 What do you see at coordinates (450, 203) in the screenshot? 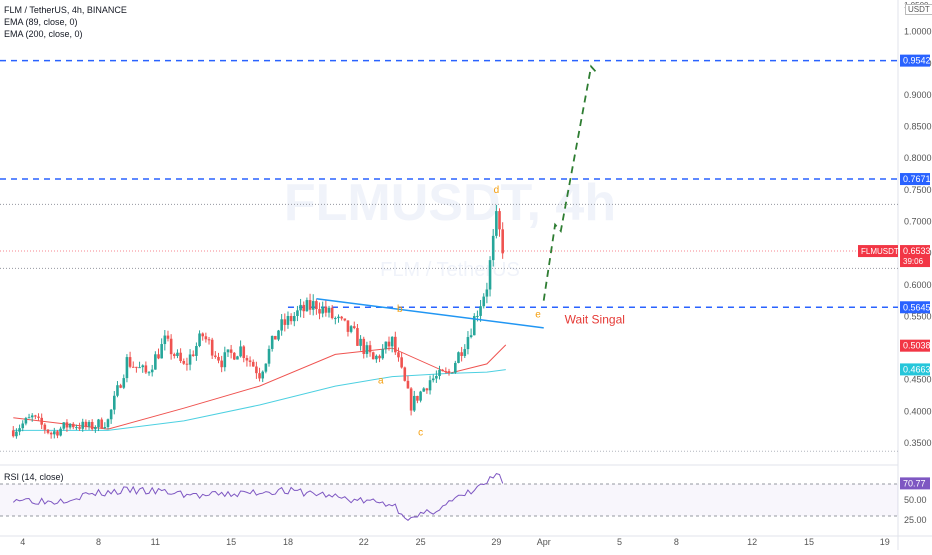
I see `watermark-symbol: FLMUSDT, 4h` at bounding box center [450, 203].